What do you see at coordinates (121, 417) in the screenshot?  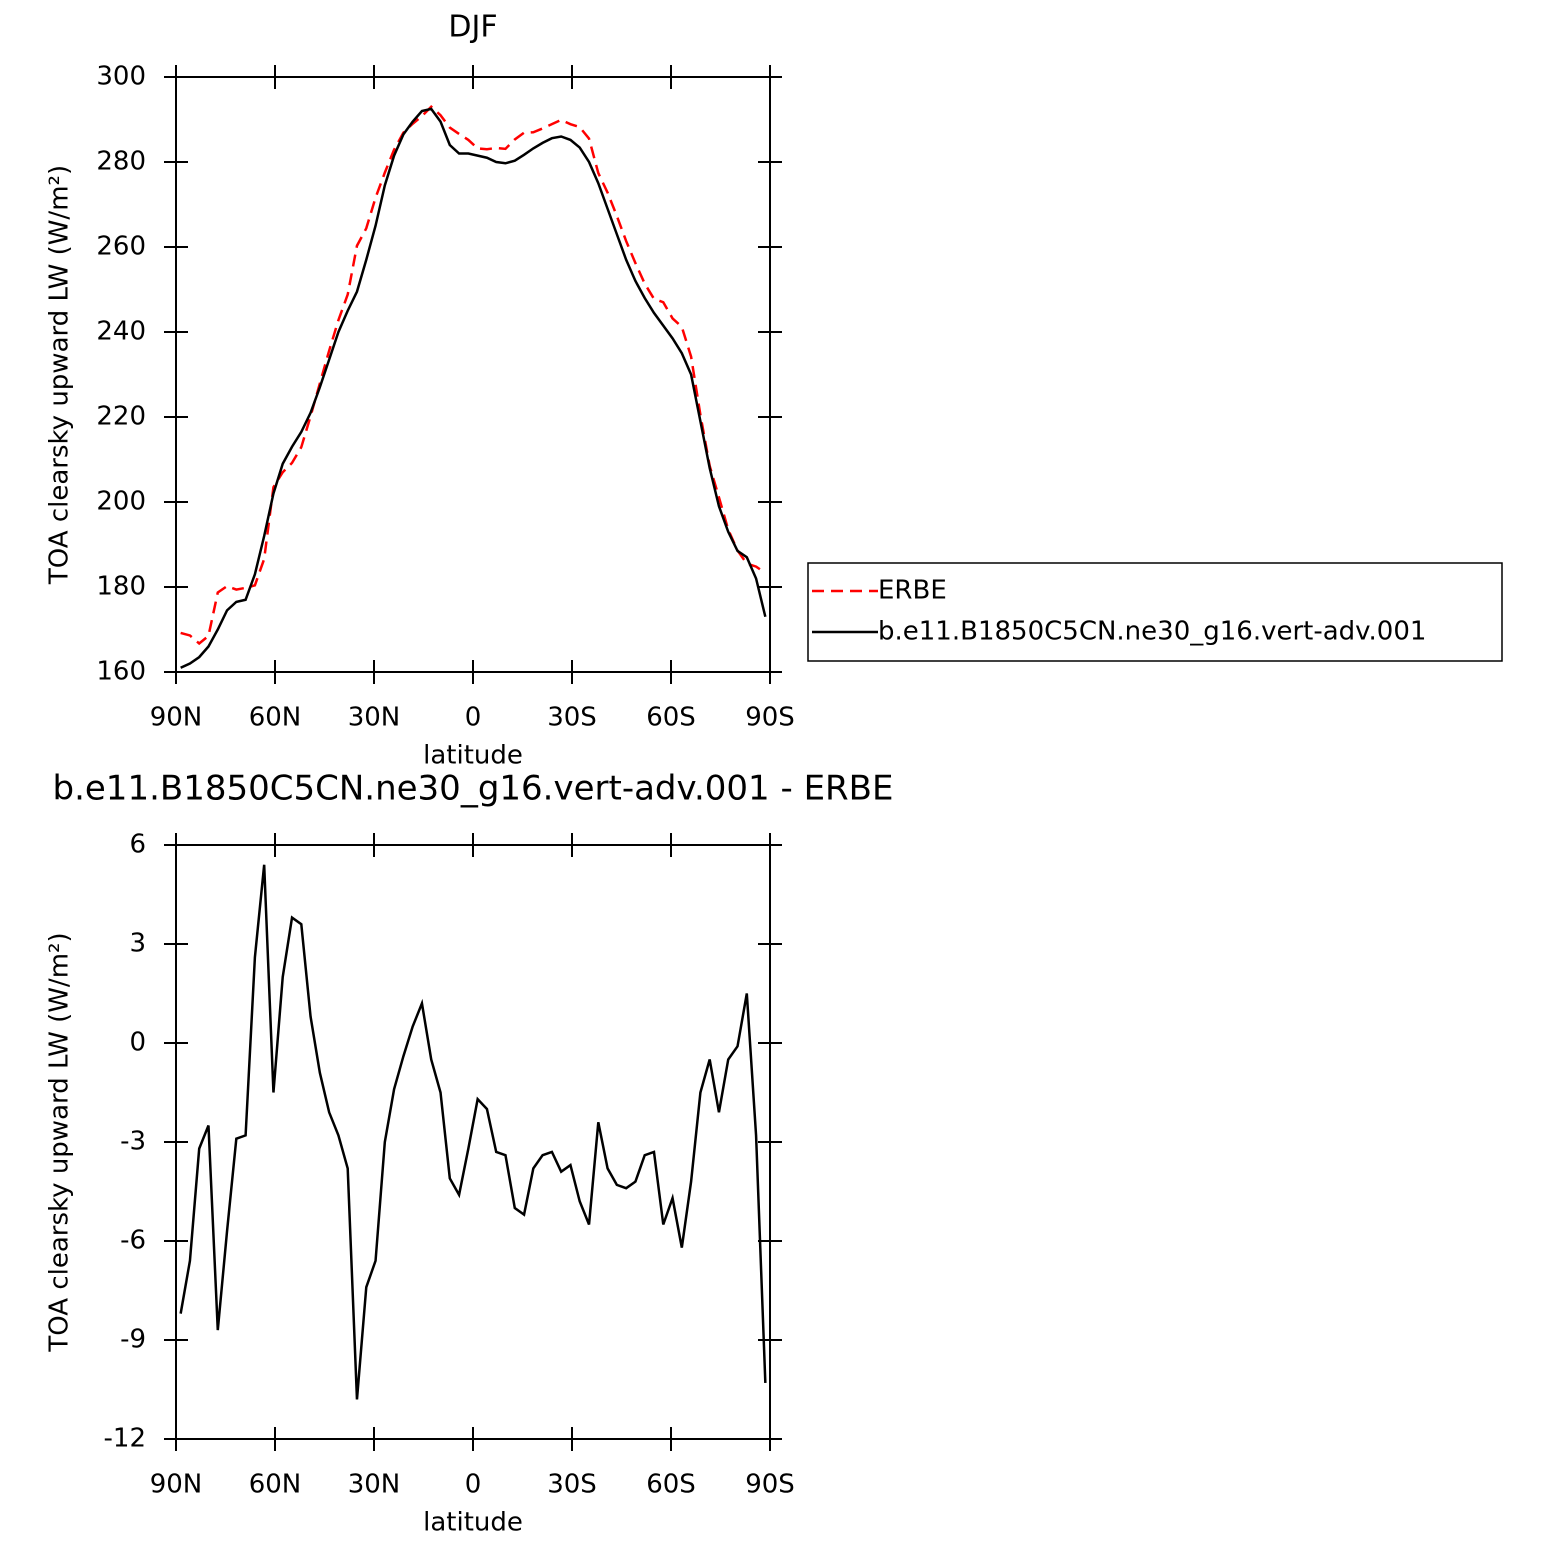 I see `y-tick-label: 220` at bounding box center [121, 417].